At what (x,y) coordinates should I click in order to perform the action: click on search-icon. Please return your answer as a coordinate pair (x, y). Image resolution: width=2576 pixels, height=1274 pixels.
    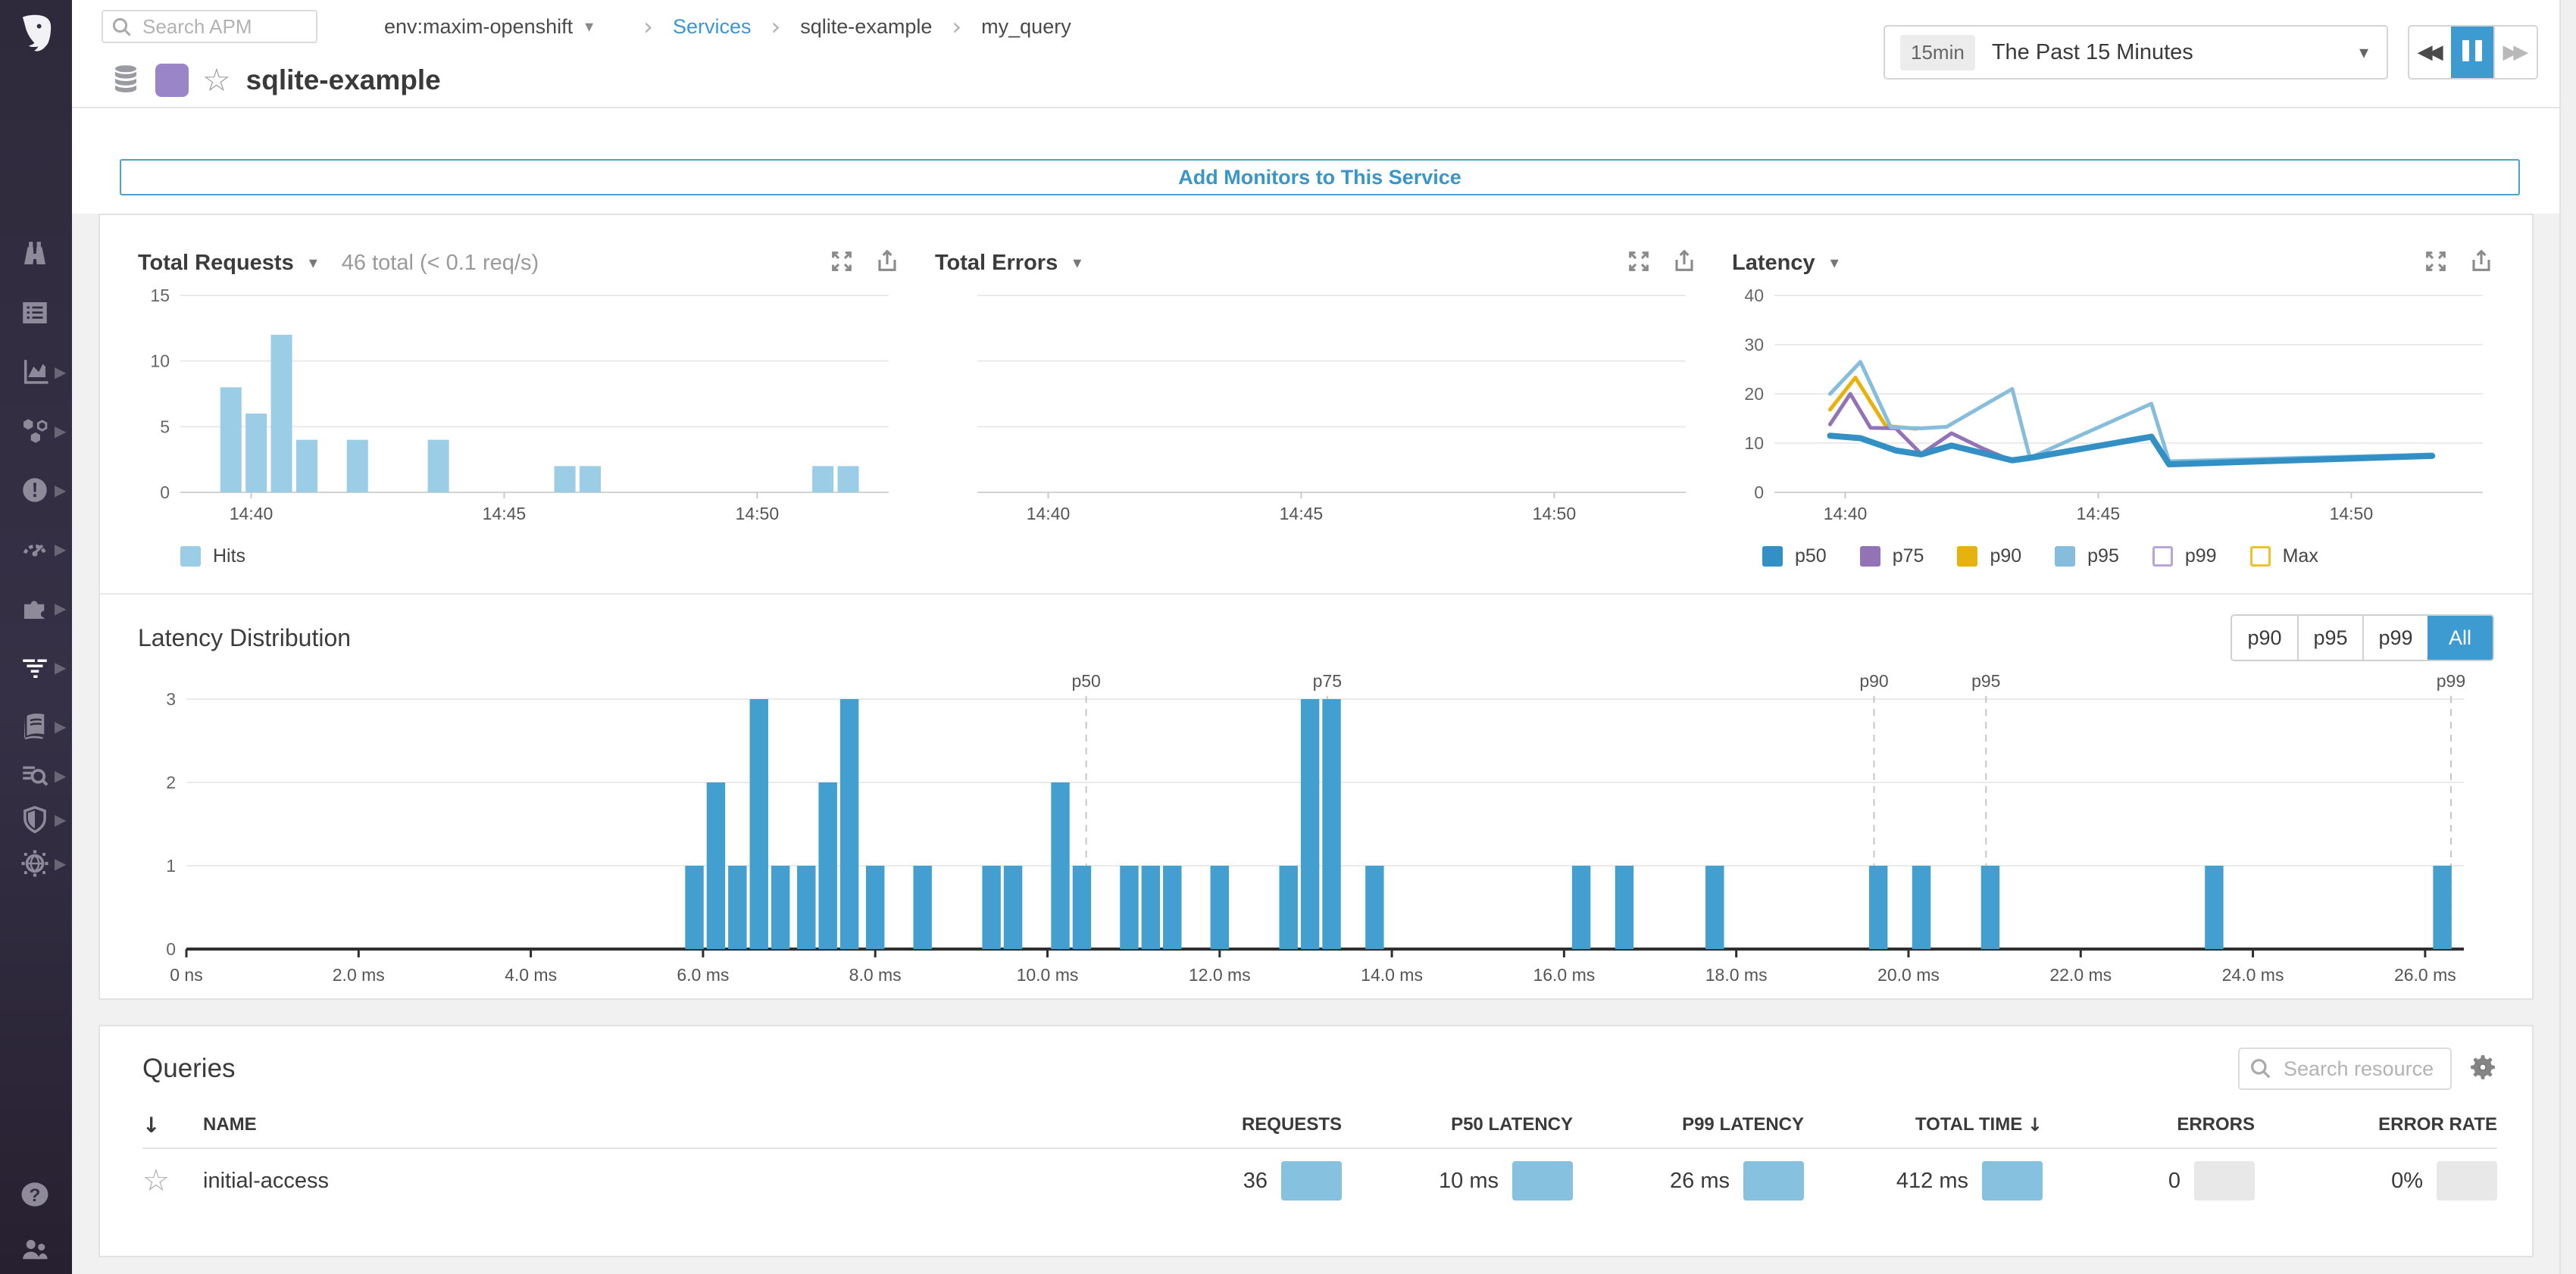
    Looking at the image, I should click on (2261, 1071).